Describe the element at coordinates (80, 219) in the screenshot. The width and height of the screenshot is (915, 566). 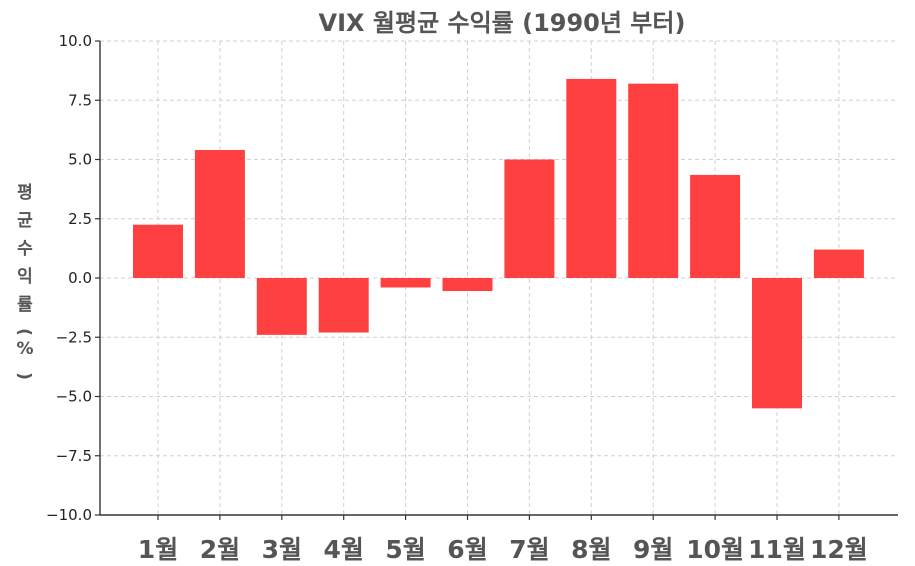
I see `y-tick-label: 2.5` at that location.